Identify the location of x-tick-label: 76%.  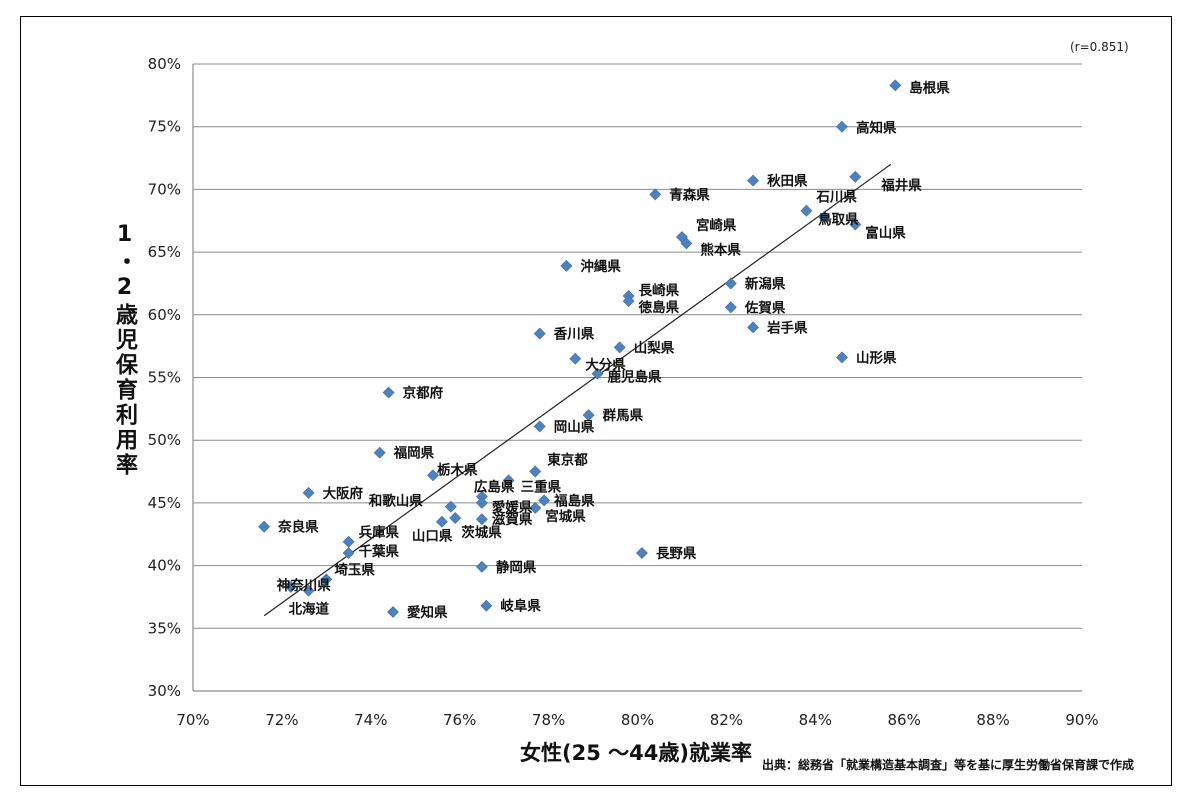
(459, 720).